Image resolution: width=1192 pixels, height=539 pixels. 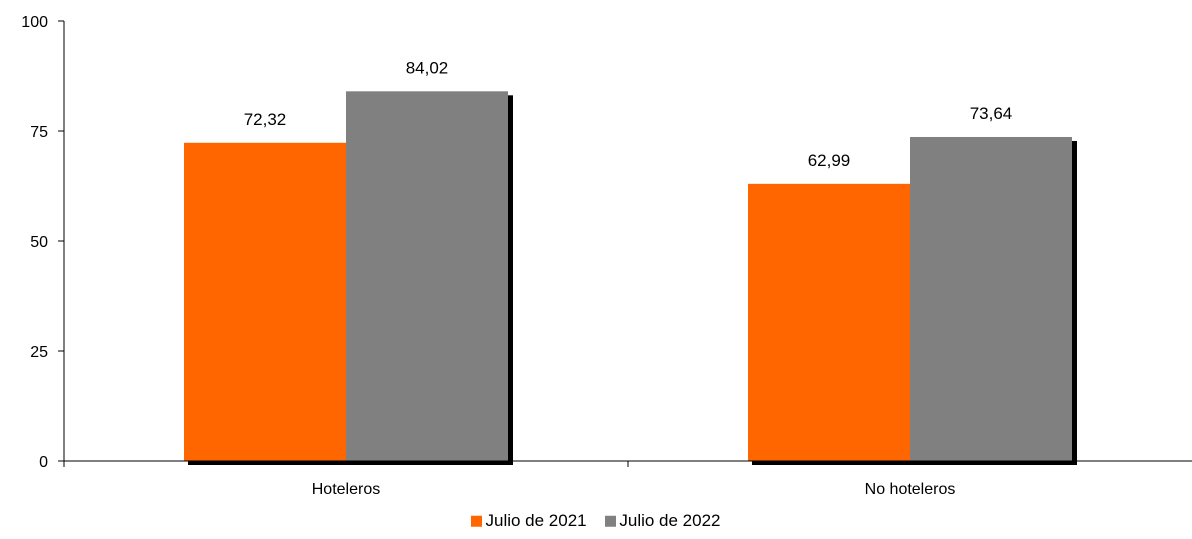 What do you see at coordinates (477, 521) in the screenshot?
I see `legend-swatch-2021` at bounding box center [477, 521].